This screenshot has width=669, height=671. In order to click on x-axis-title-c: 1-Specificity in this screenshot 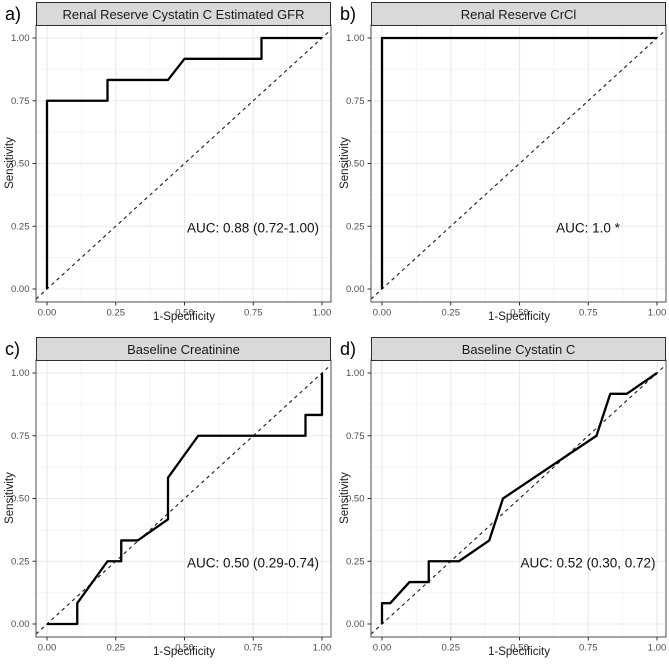, I will do `click(184, 652)`.